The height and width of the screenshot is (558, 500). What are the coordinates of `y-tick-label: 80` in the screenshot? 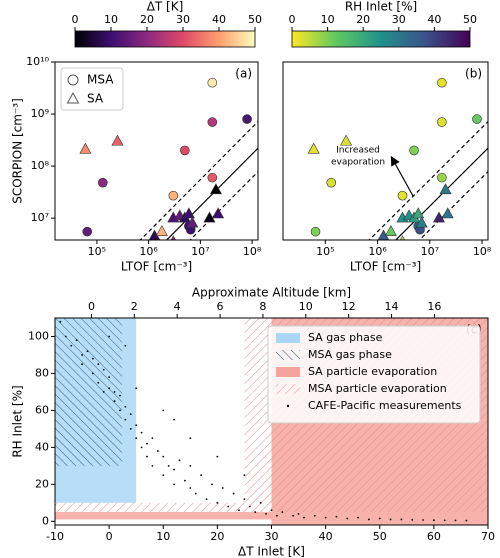 It's located at (42, 372).